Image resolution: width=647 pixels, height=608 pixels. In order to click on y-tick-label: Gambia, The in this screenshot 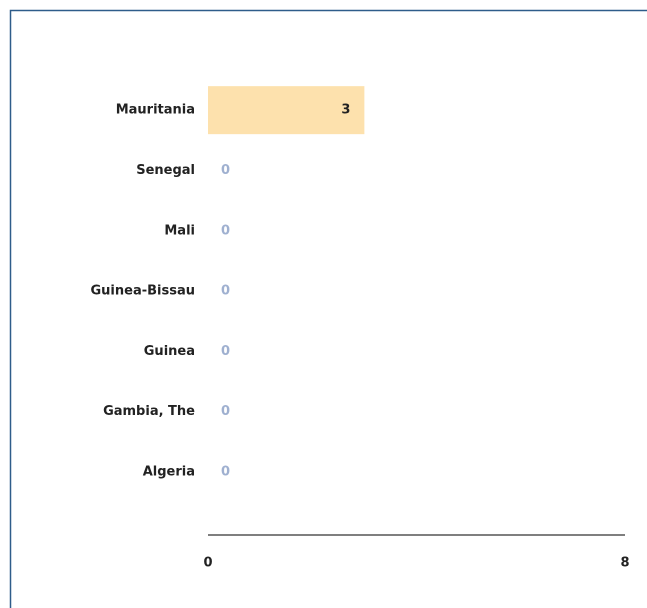, I will do `click(149, 411)`.